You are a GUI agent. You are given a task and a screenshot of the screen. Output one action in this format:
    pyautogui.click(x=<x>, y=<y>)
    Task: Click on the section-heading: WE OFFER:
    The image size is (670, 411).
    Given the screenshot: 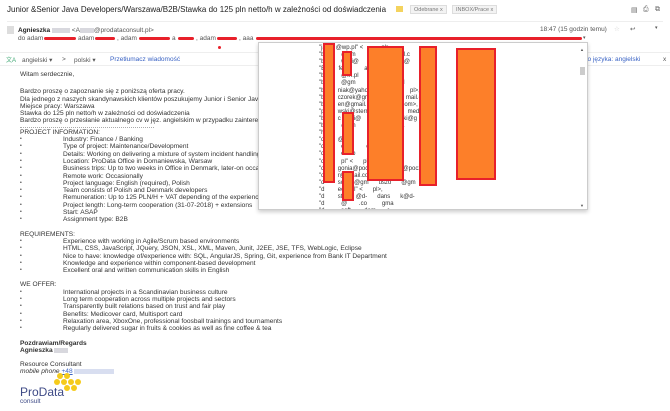 What is the action you would take?
    pyautogui.click(x=38, y=285)
    